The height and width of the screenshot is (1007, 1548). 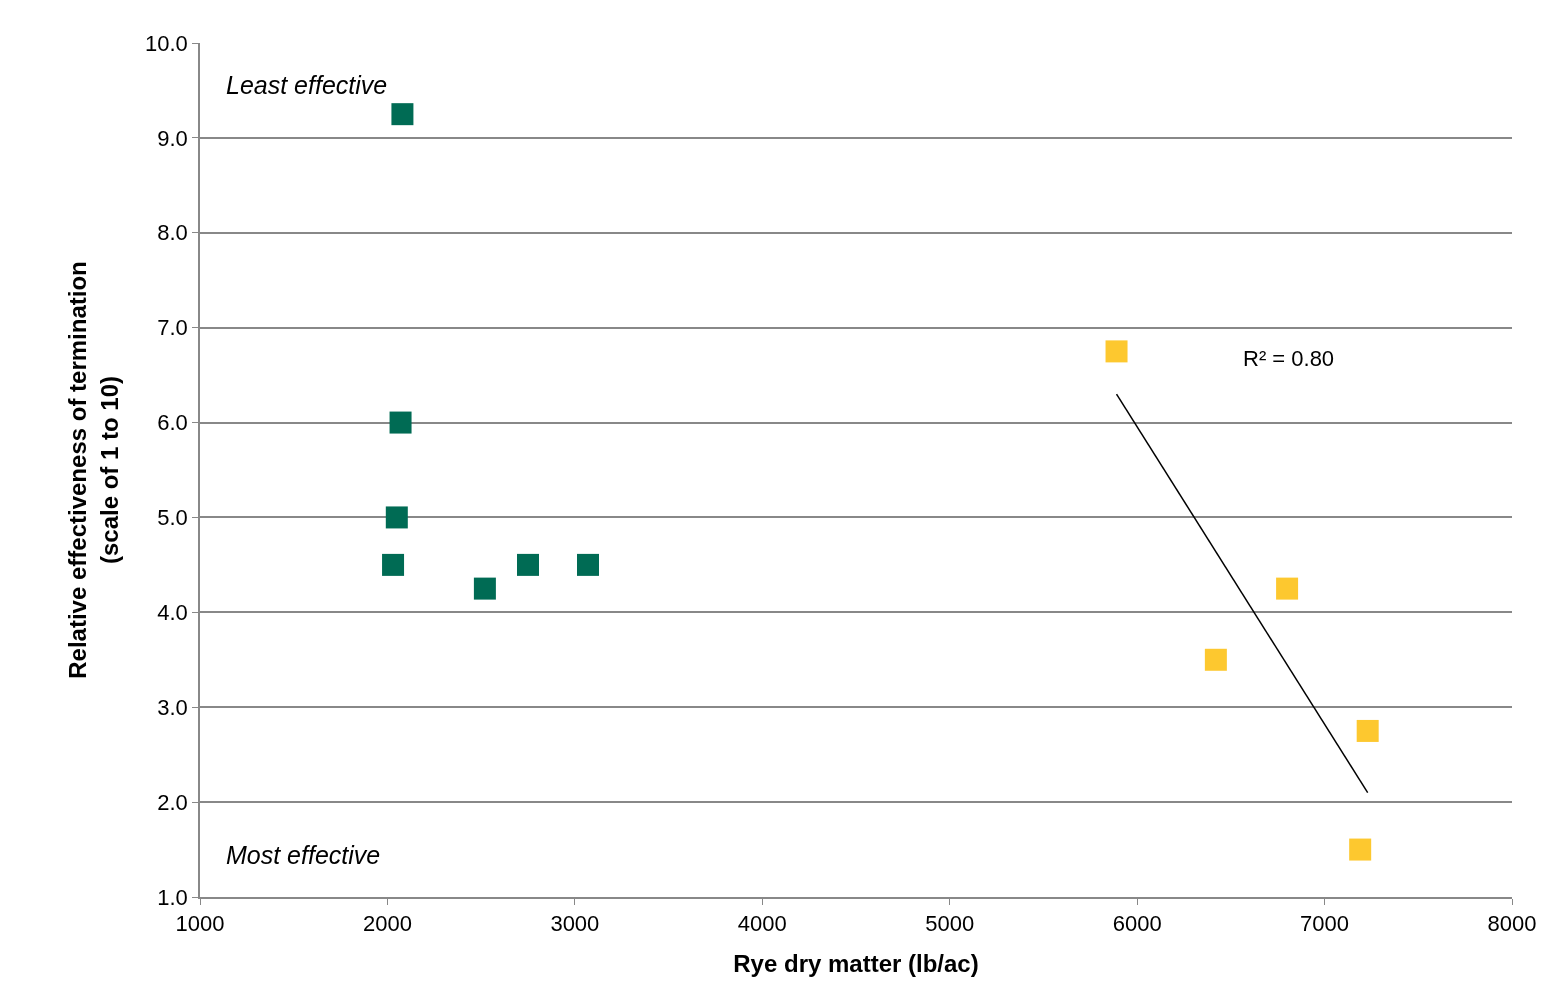 What do you see at coordinates (200, 924) in the screenshot?
I see `x-tick-label: 1000` at bounding box center [200, 924].